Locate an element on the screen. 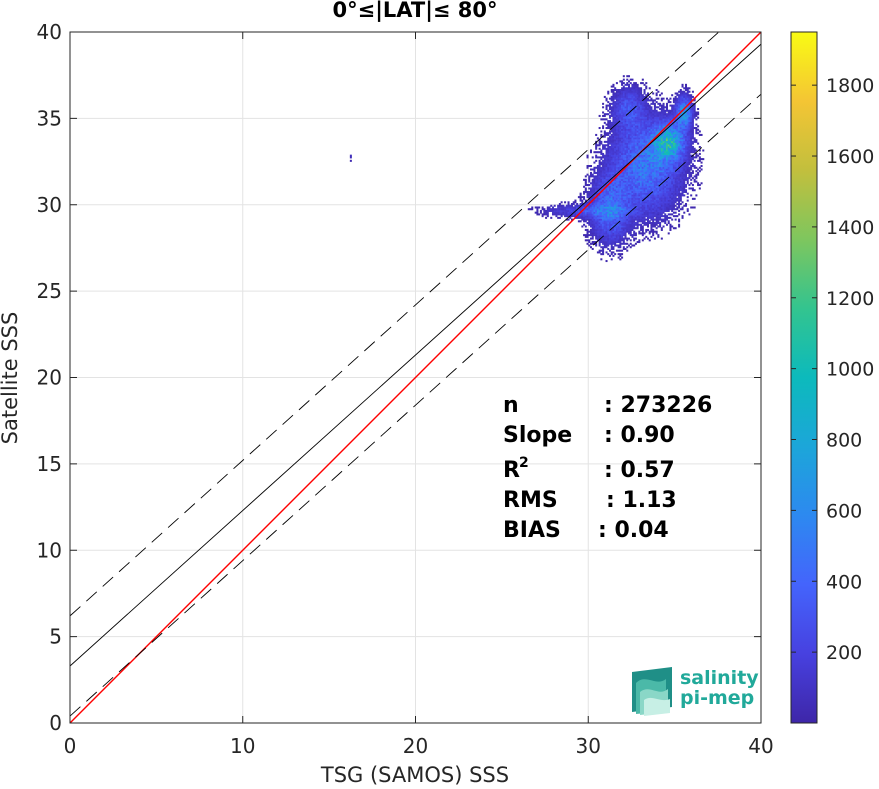 The width and height of the screenshot is (879, 789). stat-label: R is located at coordinates (511, 470).